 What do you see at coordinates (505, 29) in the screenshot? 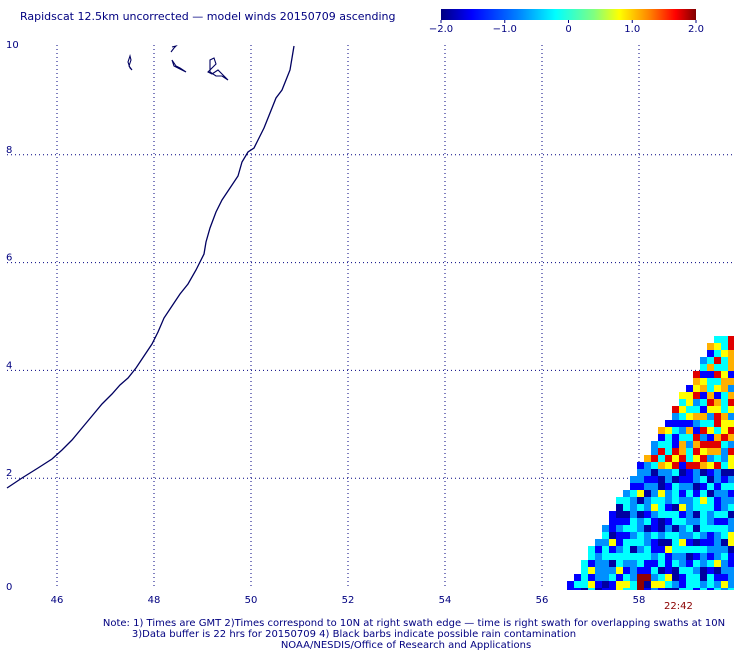
I see `colorbar-tick-label: −1.0` at bounding box center [505, 29].